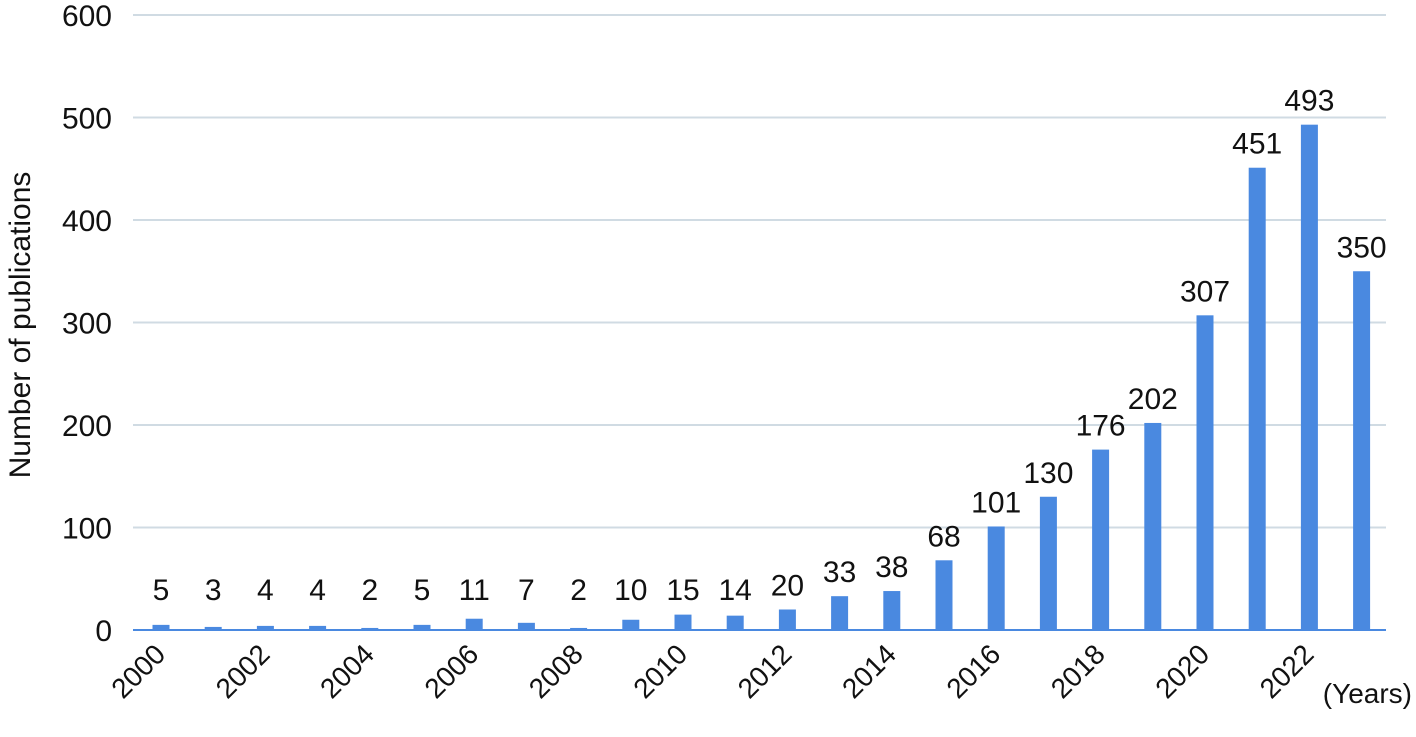 This screenshot has height=737, width=1416. What do you see at coordinates (660, 671) in the screenshot?
I see `x-tick-label-2010: 2010` at bounding box center [660, 671].